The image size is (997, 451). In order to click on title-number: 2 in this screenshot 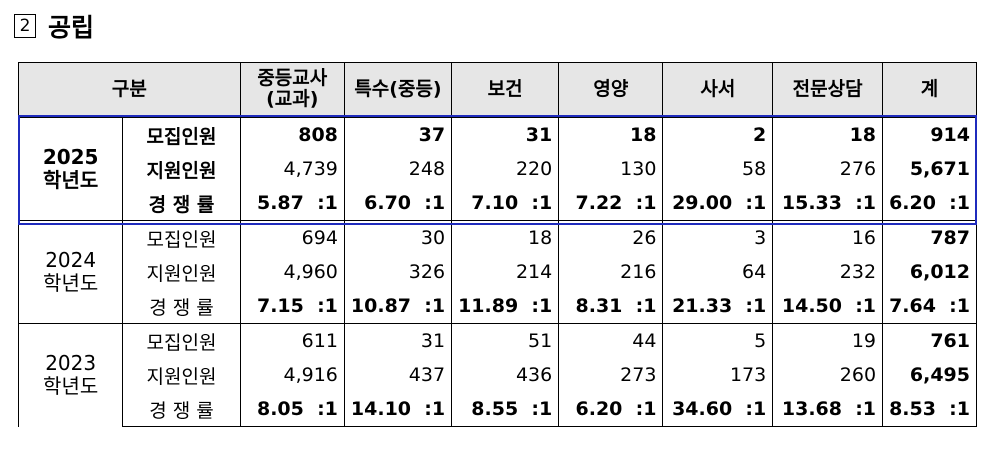, I will do `click(25, 26)`.